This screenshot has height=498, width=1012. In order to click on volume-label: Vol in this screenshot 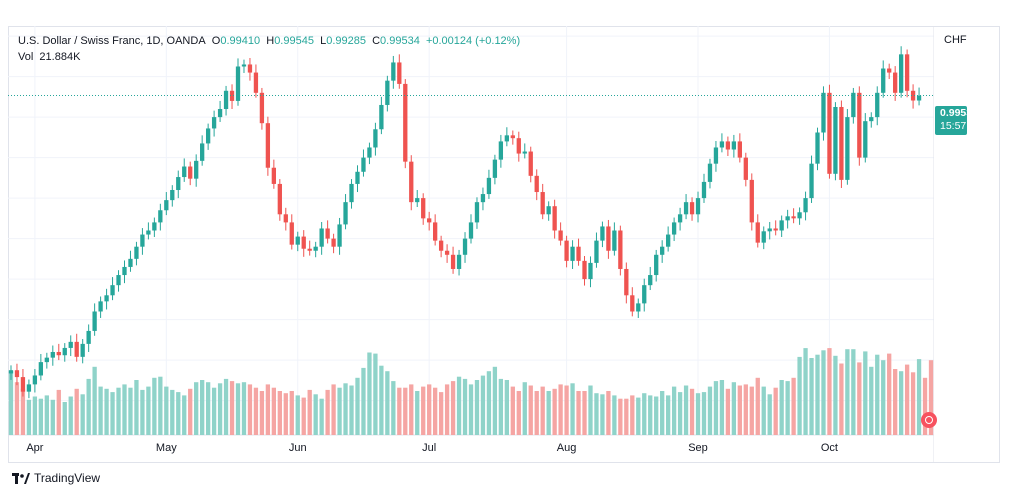, I will do `click(26, 57)`.